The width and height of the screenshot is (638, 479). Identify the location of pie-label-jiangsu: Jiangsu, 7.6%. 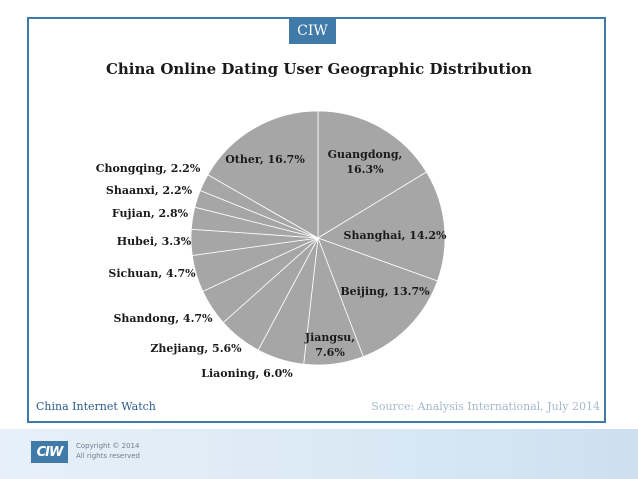
(329, 345).